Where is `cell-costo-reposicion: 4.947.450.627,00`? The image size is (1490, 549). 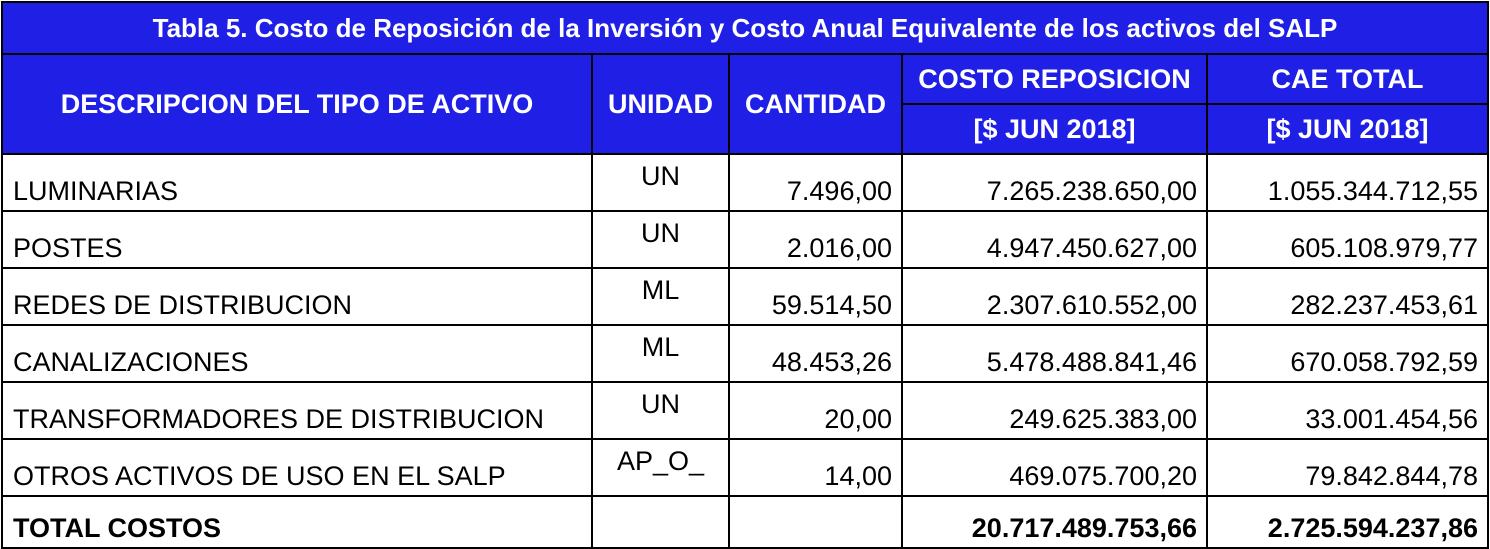
cell-costo-reposicion: 4.947.450.627,00 is located at coordinates (1054, 239).